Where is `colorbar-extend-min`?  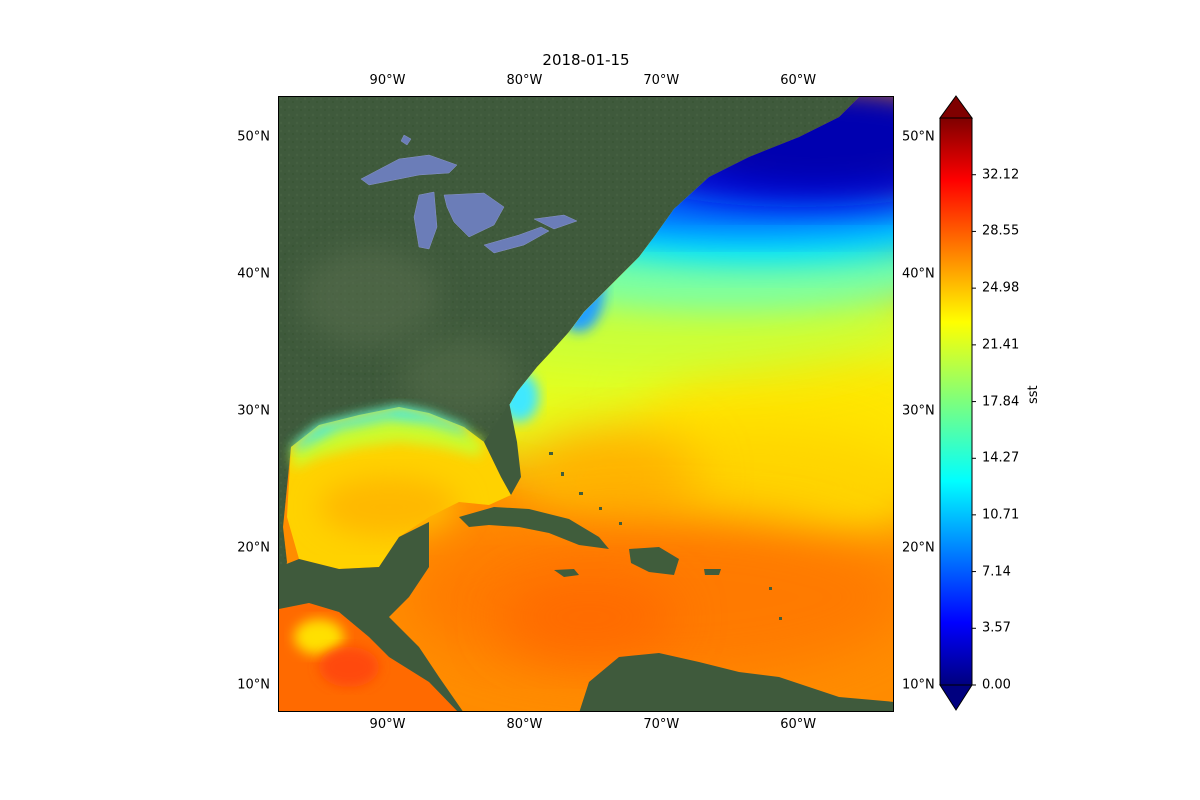
colorbar-extend-min is located at coordinates (956, 697).